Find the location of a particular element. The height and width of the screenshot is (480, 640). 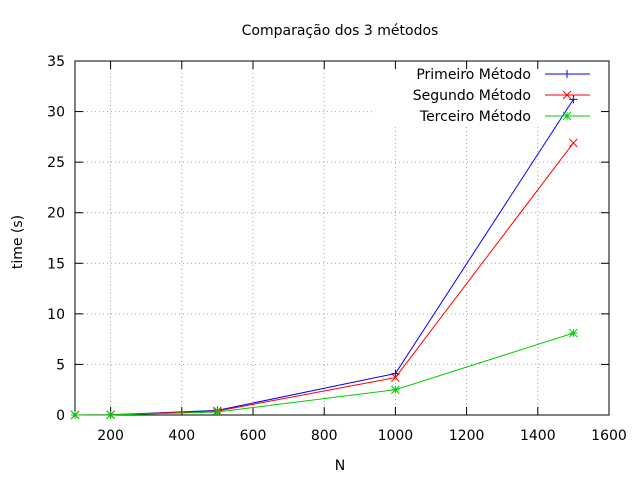

x-tick-label: 200 is located at coordinates (110, 436).